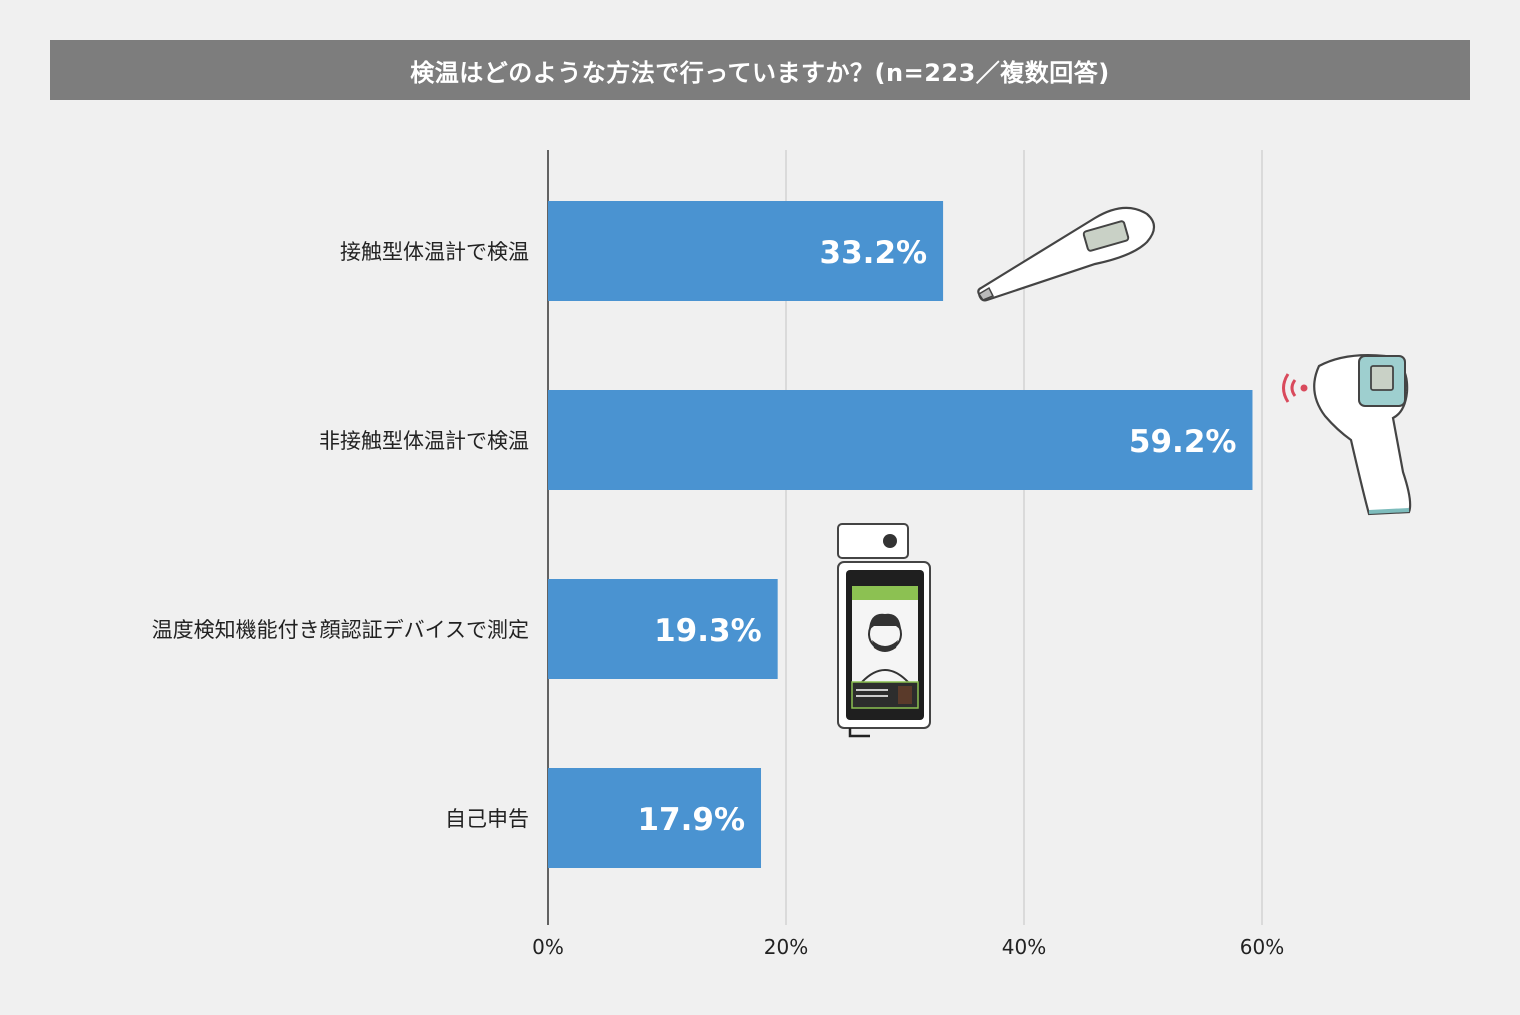  I want to click on chart-title: 検温はどのような方法で行っていますか？(n=223／複数回答), so click(760, 70).